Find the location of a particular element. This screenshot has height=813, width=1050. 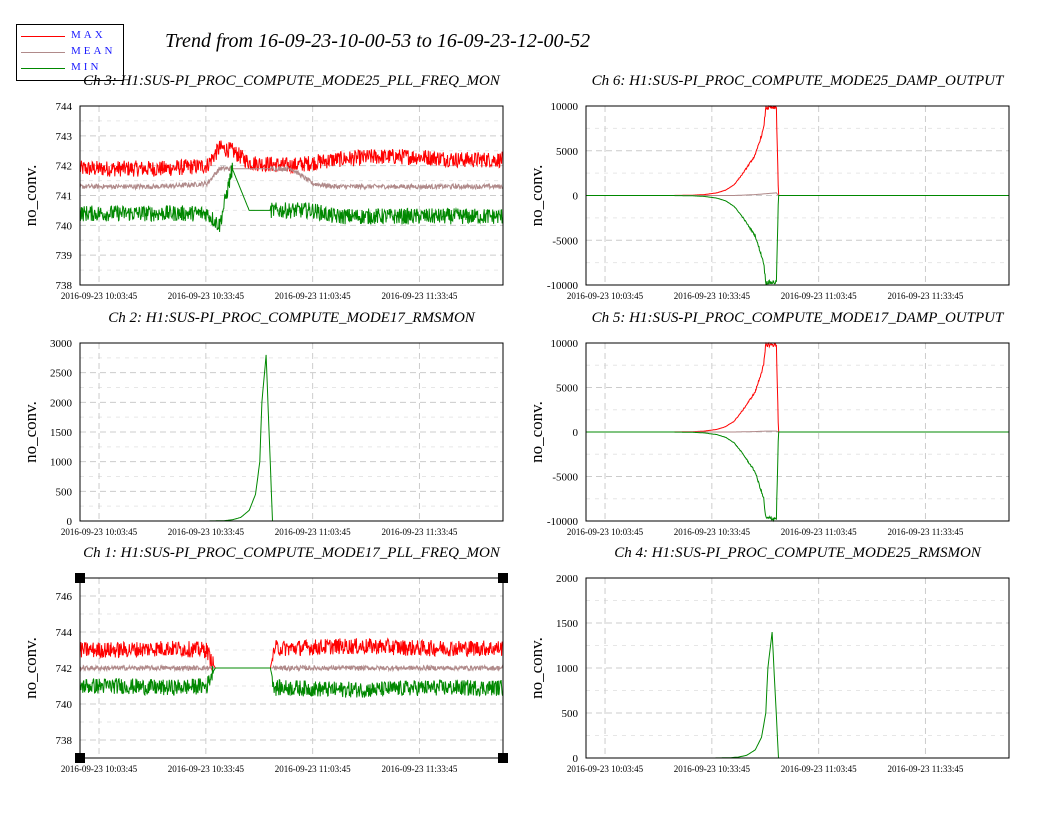

legend-label-mean: MEAN is located at coordinates (93, 51).